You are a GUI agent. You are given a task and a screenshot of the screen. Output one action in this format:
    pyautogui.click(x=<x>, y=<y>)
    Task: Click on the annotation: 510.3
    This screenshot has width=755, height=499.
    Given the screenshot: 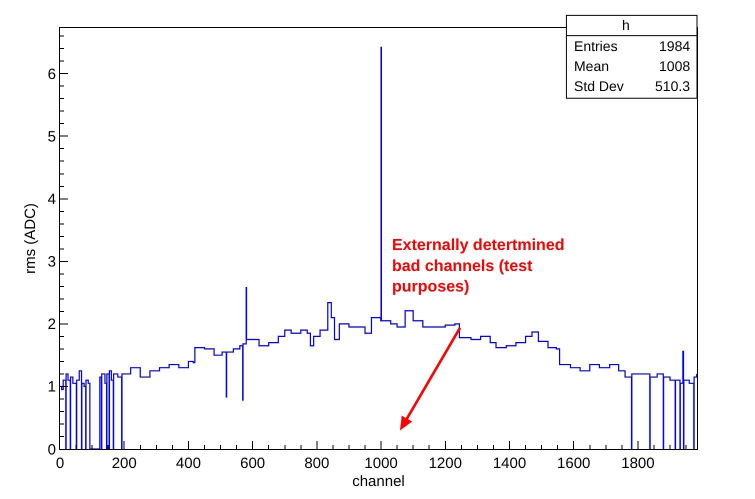 What is the action you would take?
    pyautogui.click(x=672, y=86)
    